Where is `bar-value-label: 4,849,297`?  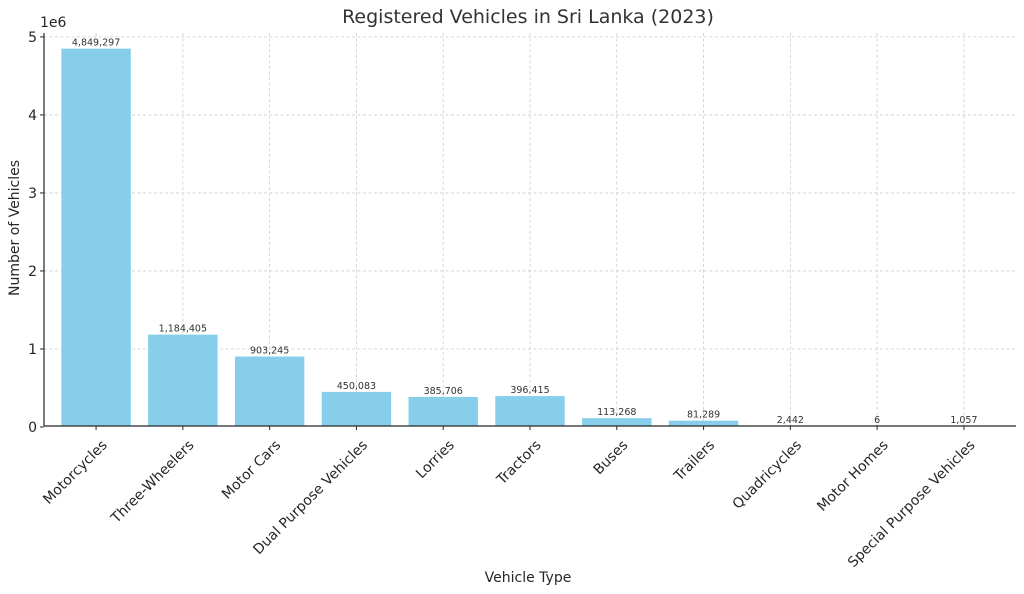 bar-value-label: 4,849,297 is located at coordinates (96, 43).